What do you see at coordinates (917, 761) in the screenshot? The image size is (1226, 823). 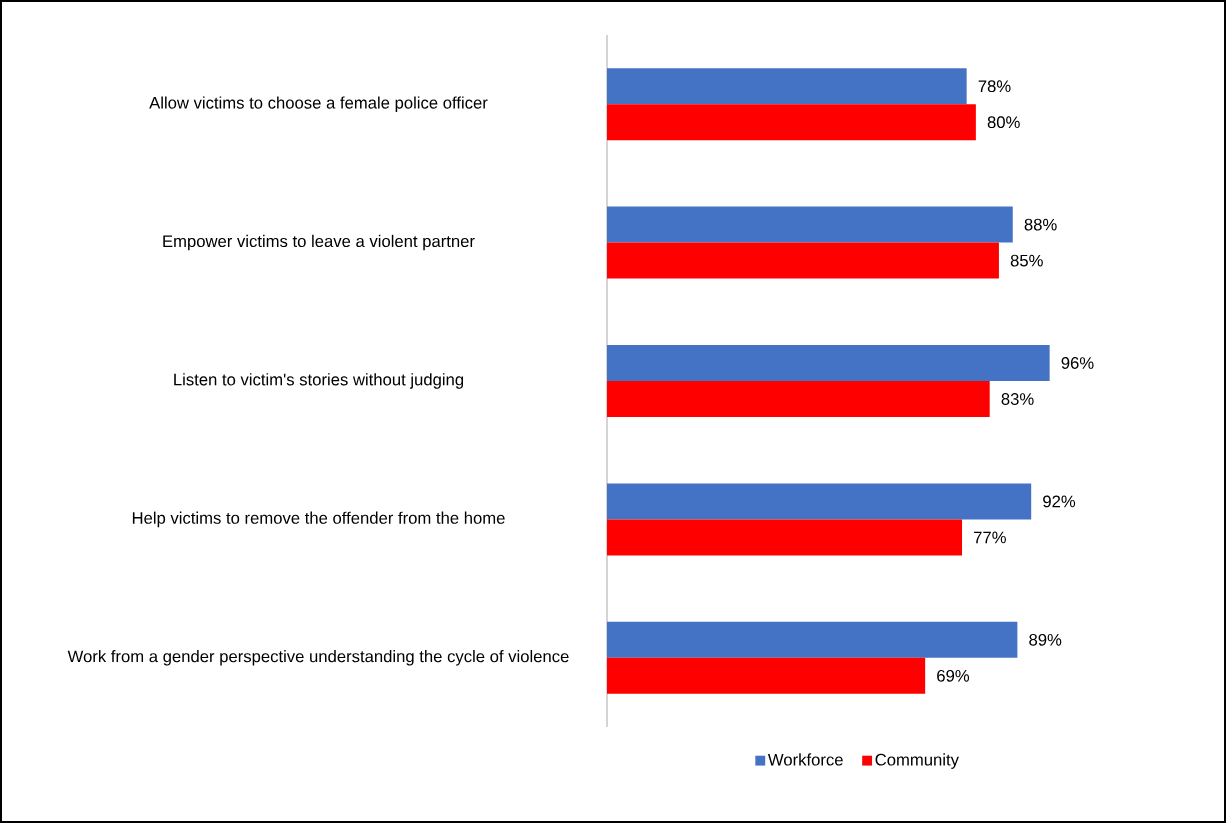 I see `legend-label: Community` at bounding box center [917, 761].